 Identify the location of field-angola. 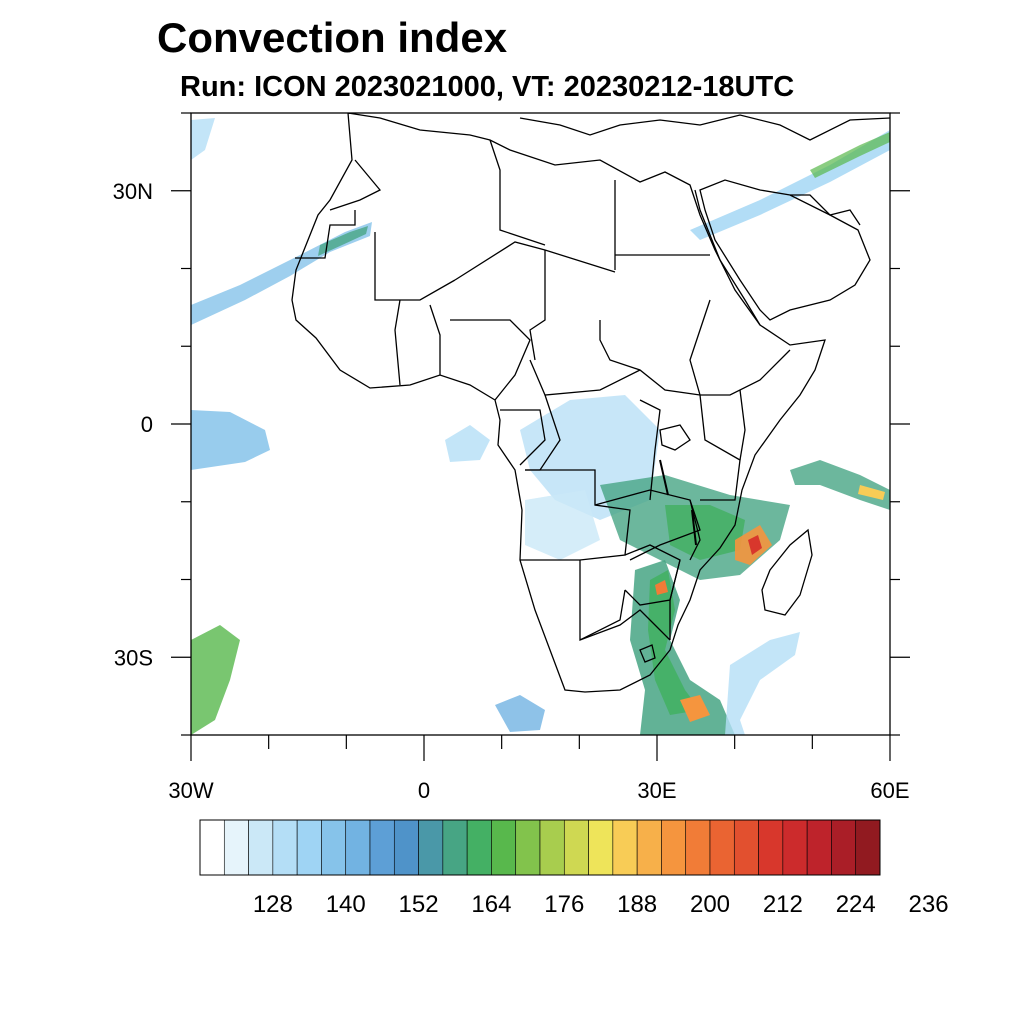
(562, 525).